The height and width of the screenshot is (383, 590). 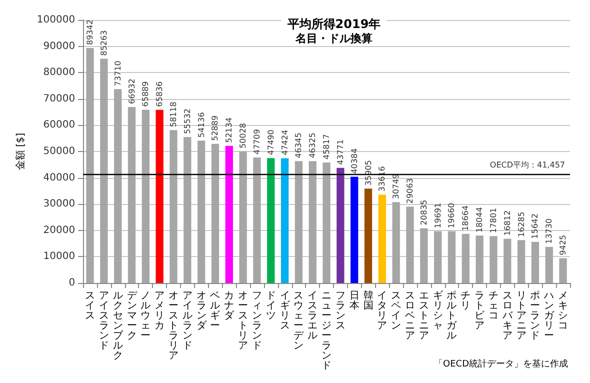 I want to click on y-tick-label: 20000, so click(x=59, y=230).